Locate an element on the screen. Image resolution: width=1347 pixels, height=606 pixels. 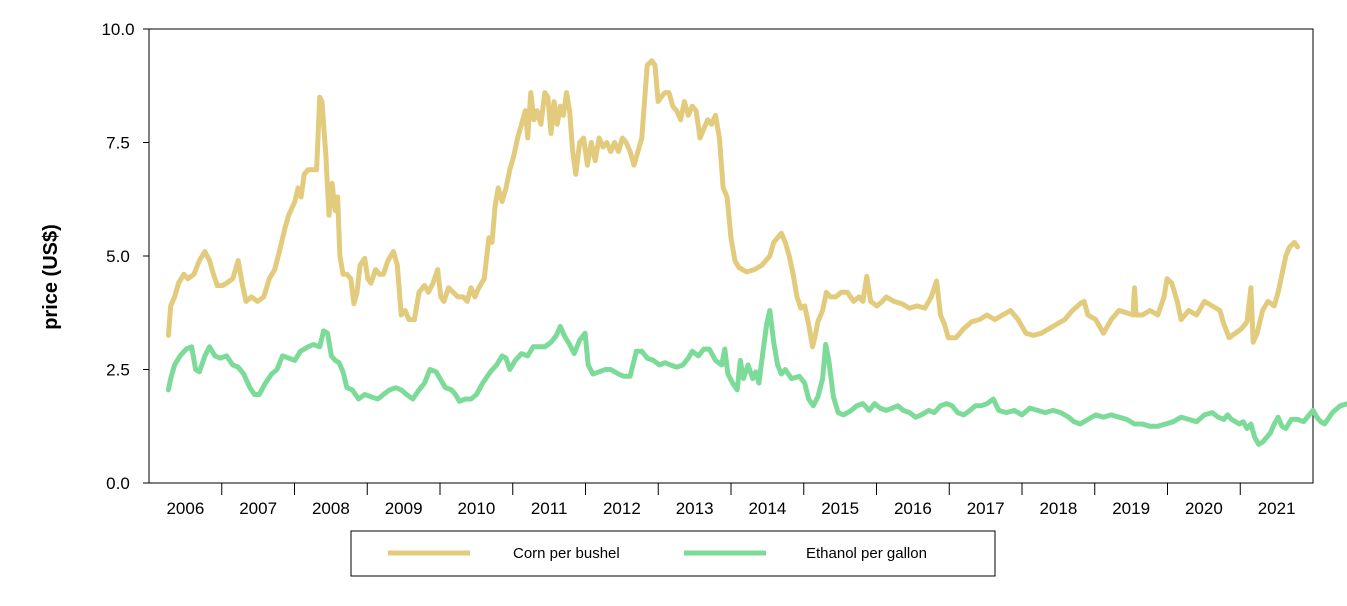
x-tick-label: 2016 is located at coordinates (913, 508).